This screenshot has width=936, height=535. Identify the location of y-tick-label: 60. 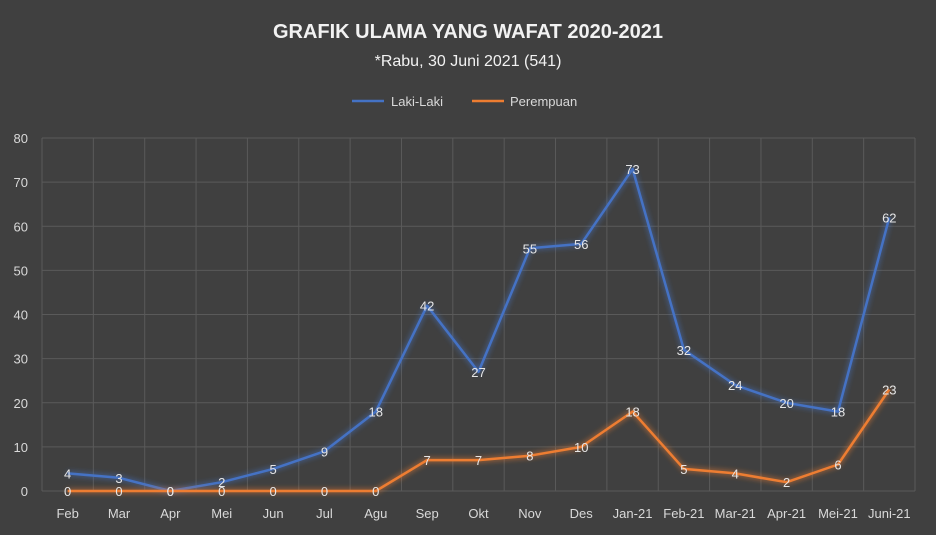
(21, 226).